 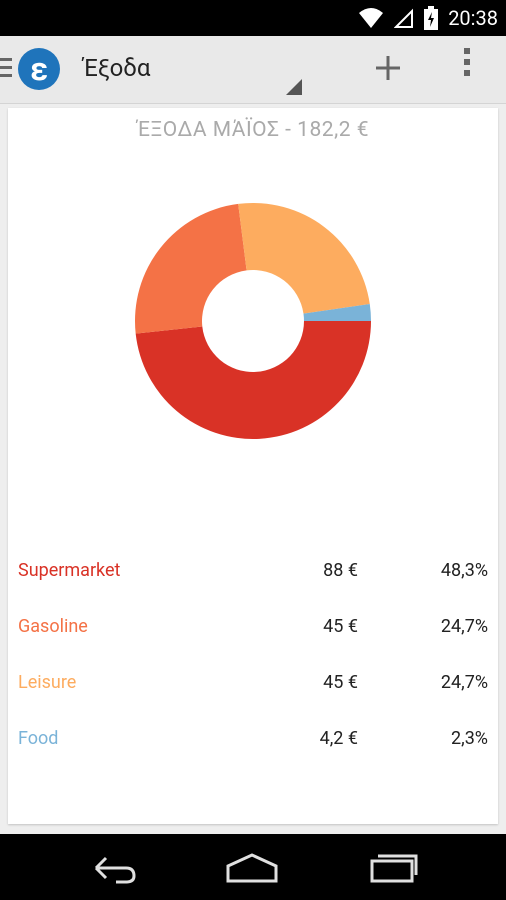 I want to click on donut-slice-gasoline, so click(x=191, y=268).